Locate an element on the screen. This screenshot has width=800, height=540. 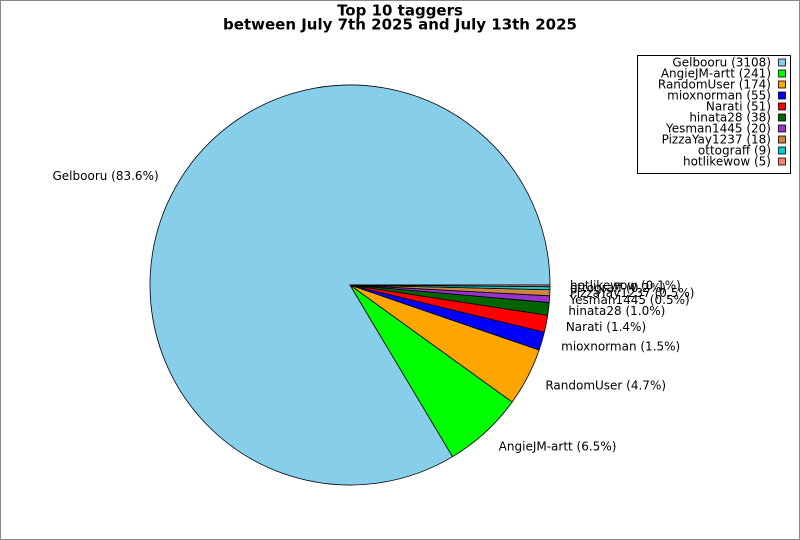
legend-label: Gelbooru (3108) is located at coordinates (721, 63).